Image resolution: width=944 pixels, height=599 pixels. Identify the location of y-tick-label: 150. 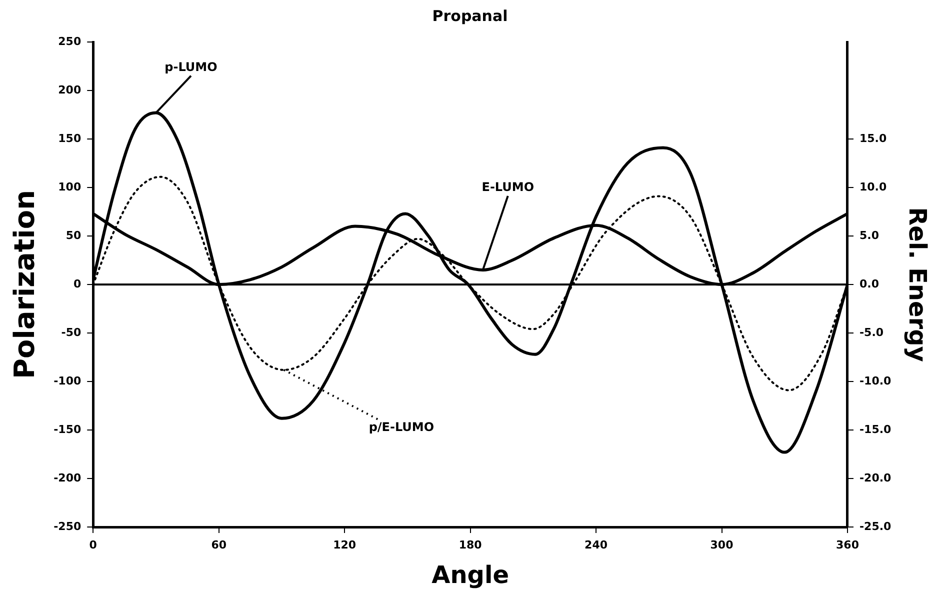
(70, 138).